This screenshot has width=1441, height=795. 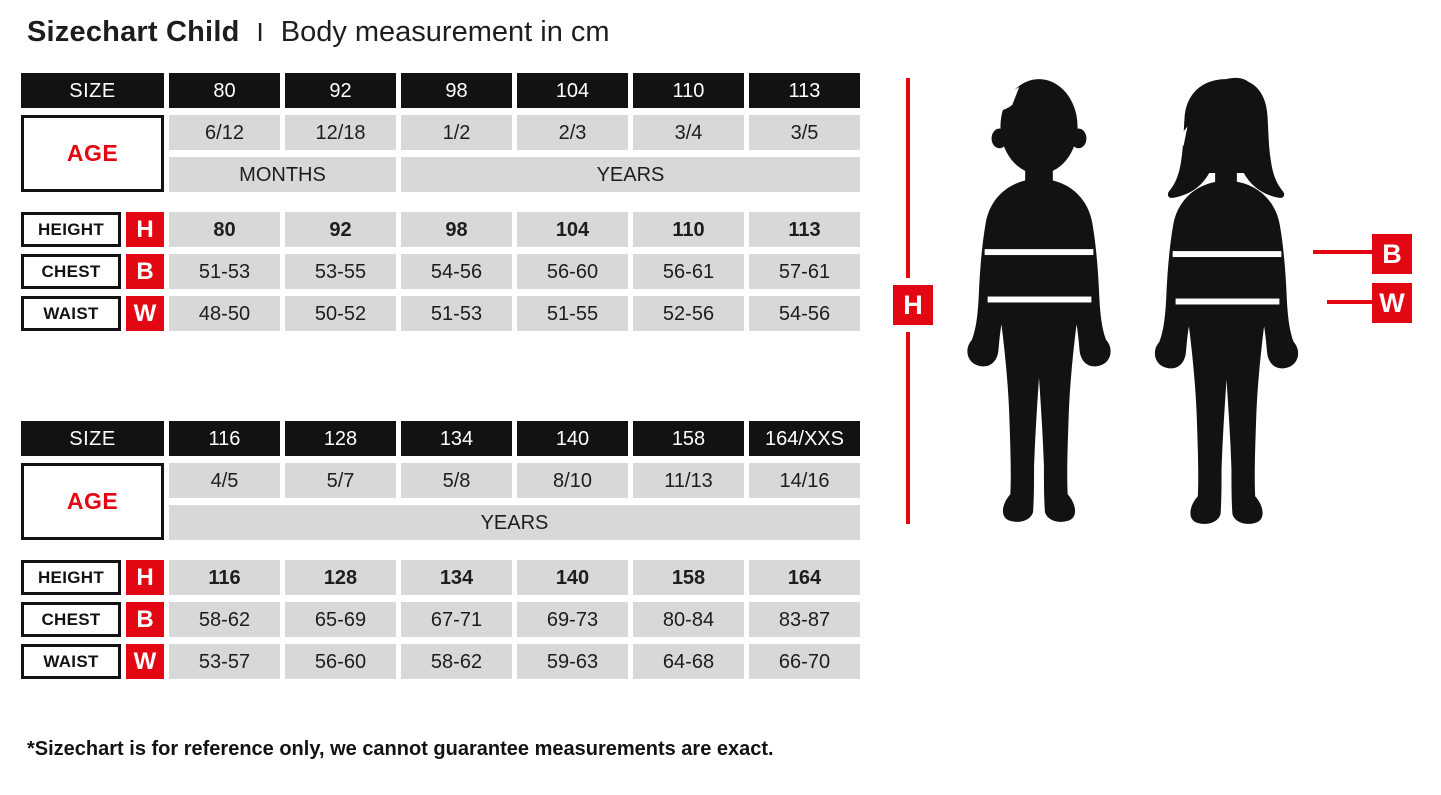 What do you see at coordinates (999, 138) in the screenshot?
I see `boy-ear-left` at bounding box center [999, 138].